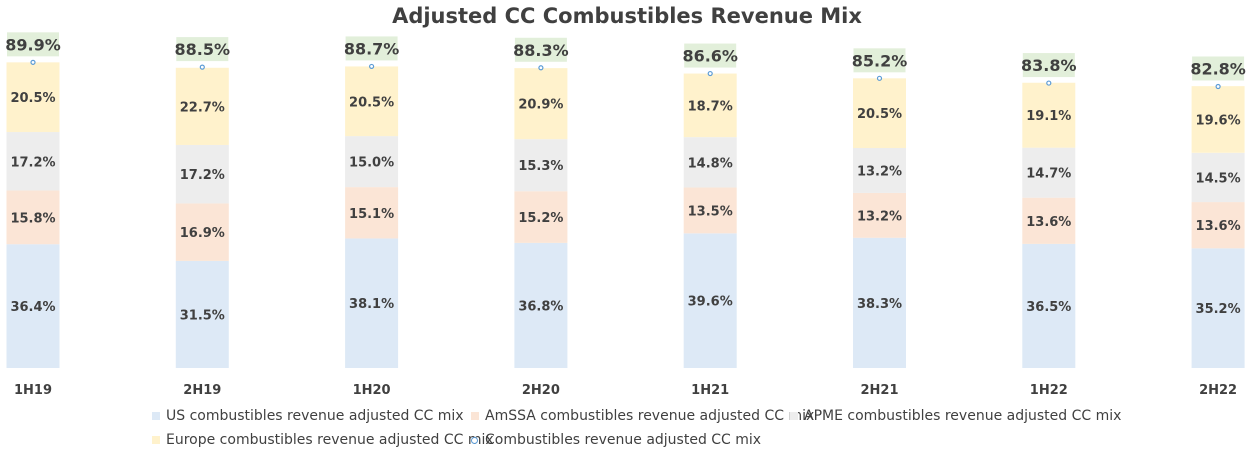 The width and height of the screenshot is (1254, 449). I want to click on data-label-apme-1h22: 14.7%, so click(1048, 174).